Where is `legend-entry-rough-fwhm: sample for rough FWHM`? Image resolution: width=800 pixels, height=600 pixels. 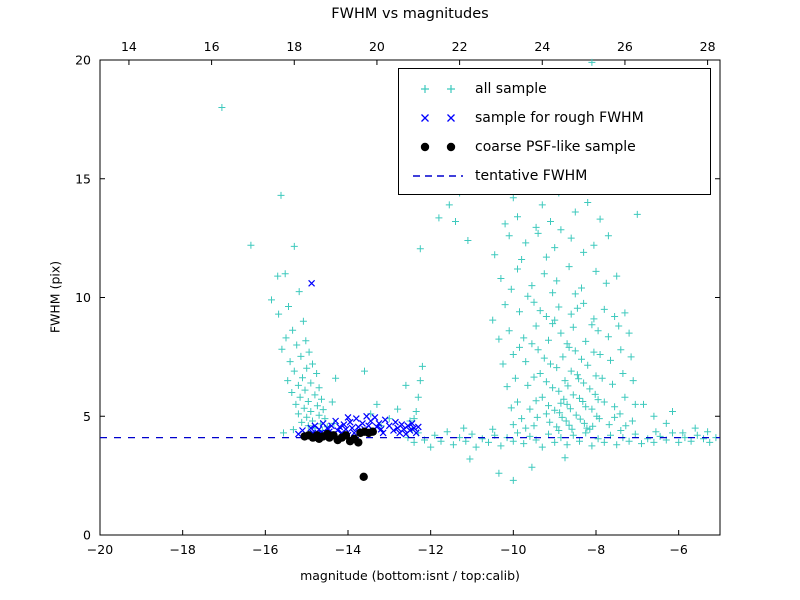
legend-entry-rough-fwhm: sample for rough FWHM is located at coordinates (554, 117).